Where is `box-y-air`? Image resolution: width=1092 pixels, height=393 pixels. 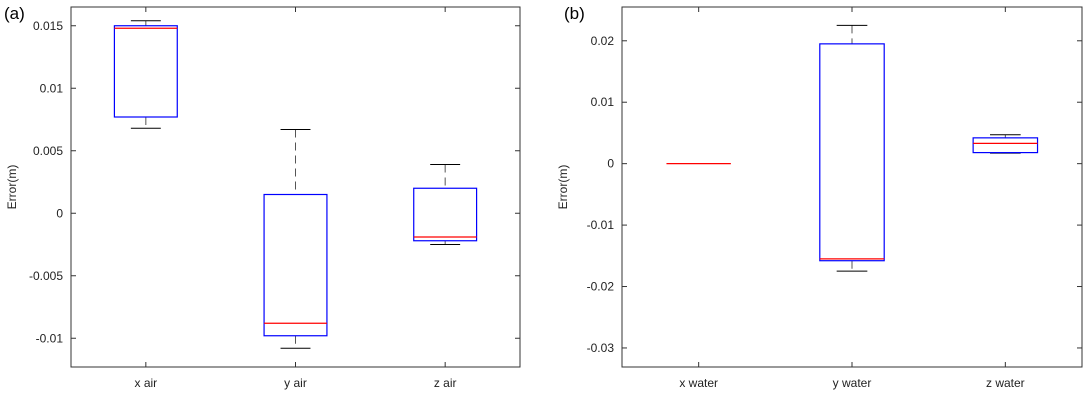 box-y-air is located at coordinates (295, 265).